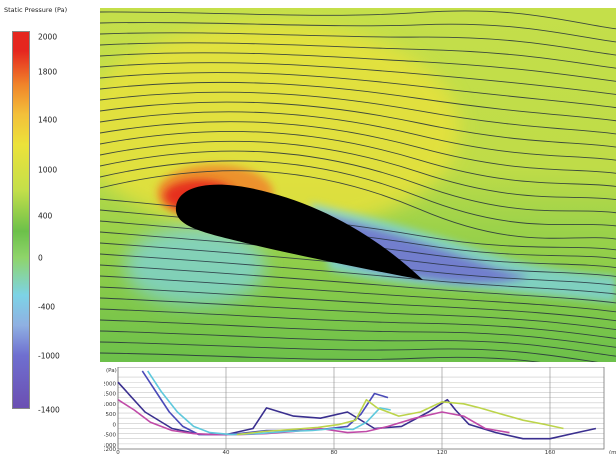  What do you see at coordinates (49, 356) in the screenshot?
I see `colorbar-tick-label: -1000` at bounding box center [49, 356].